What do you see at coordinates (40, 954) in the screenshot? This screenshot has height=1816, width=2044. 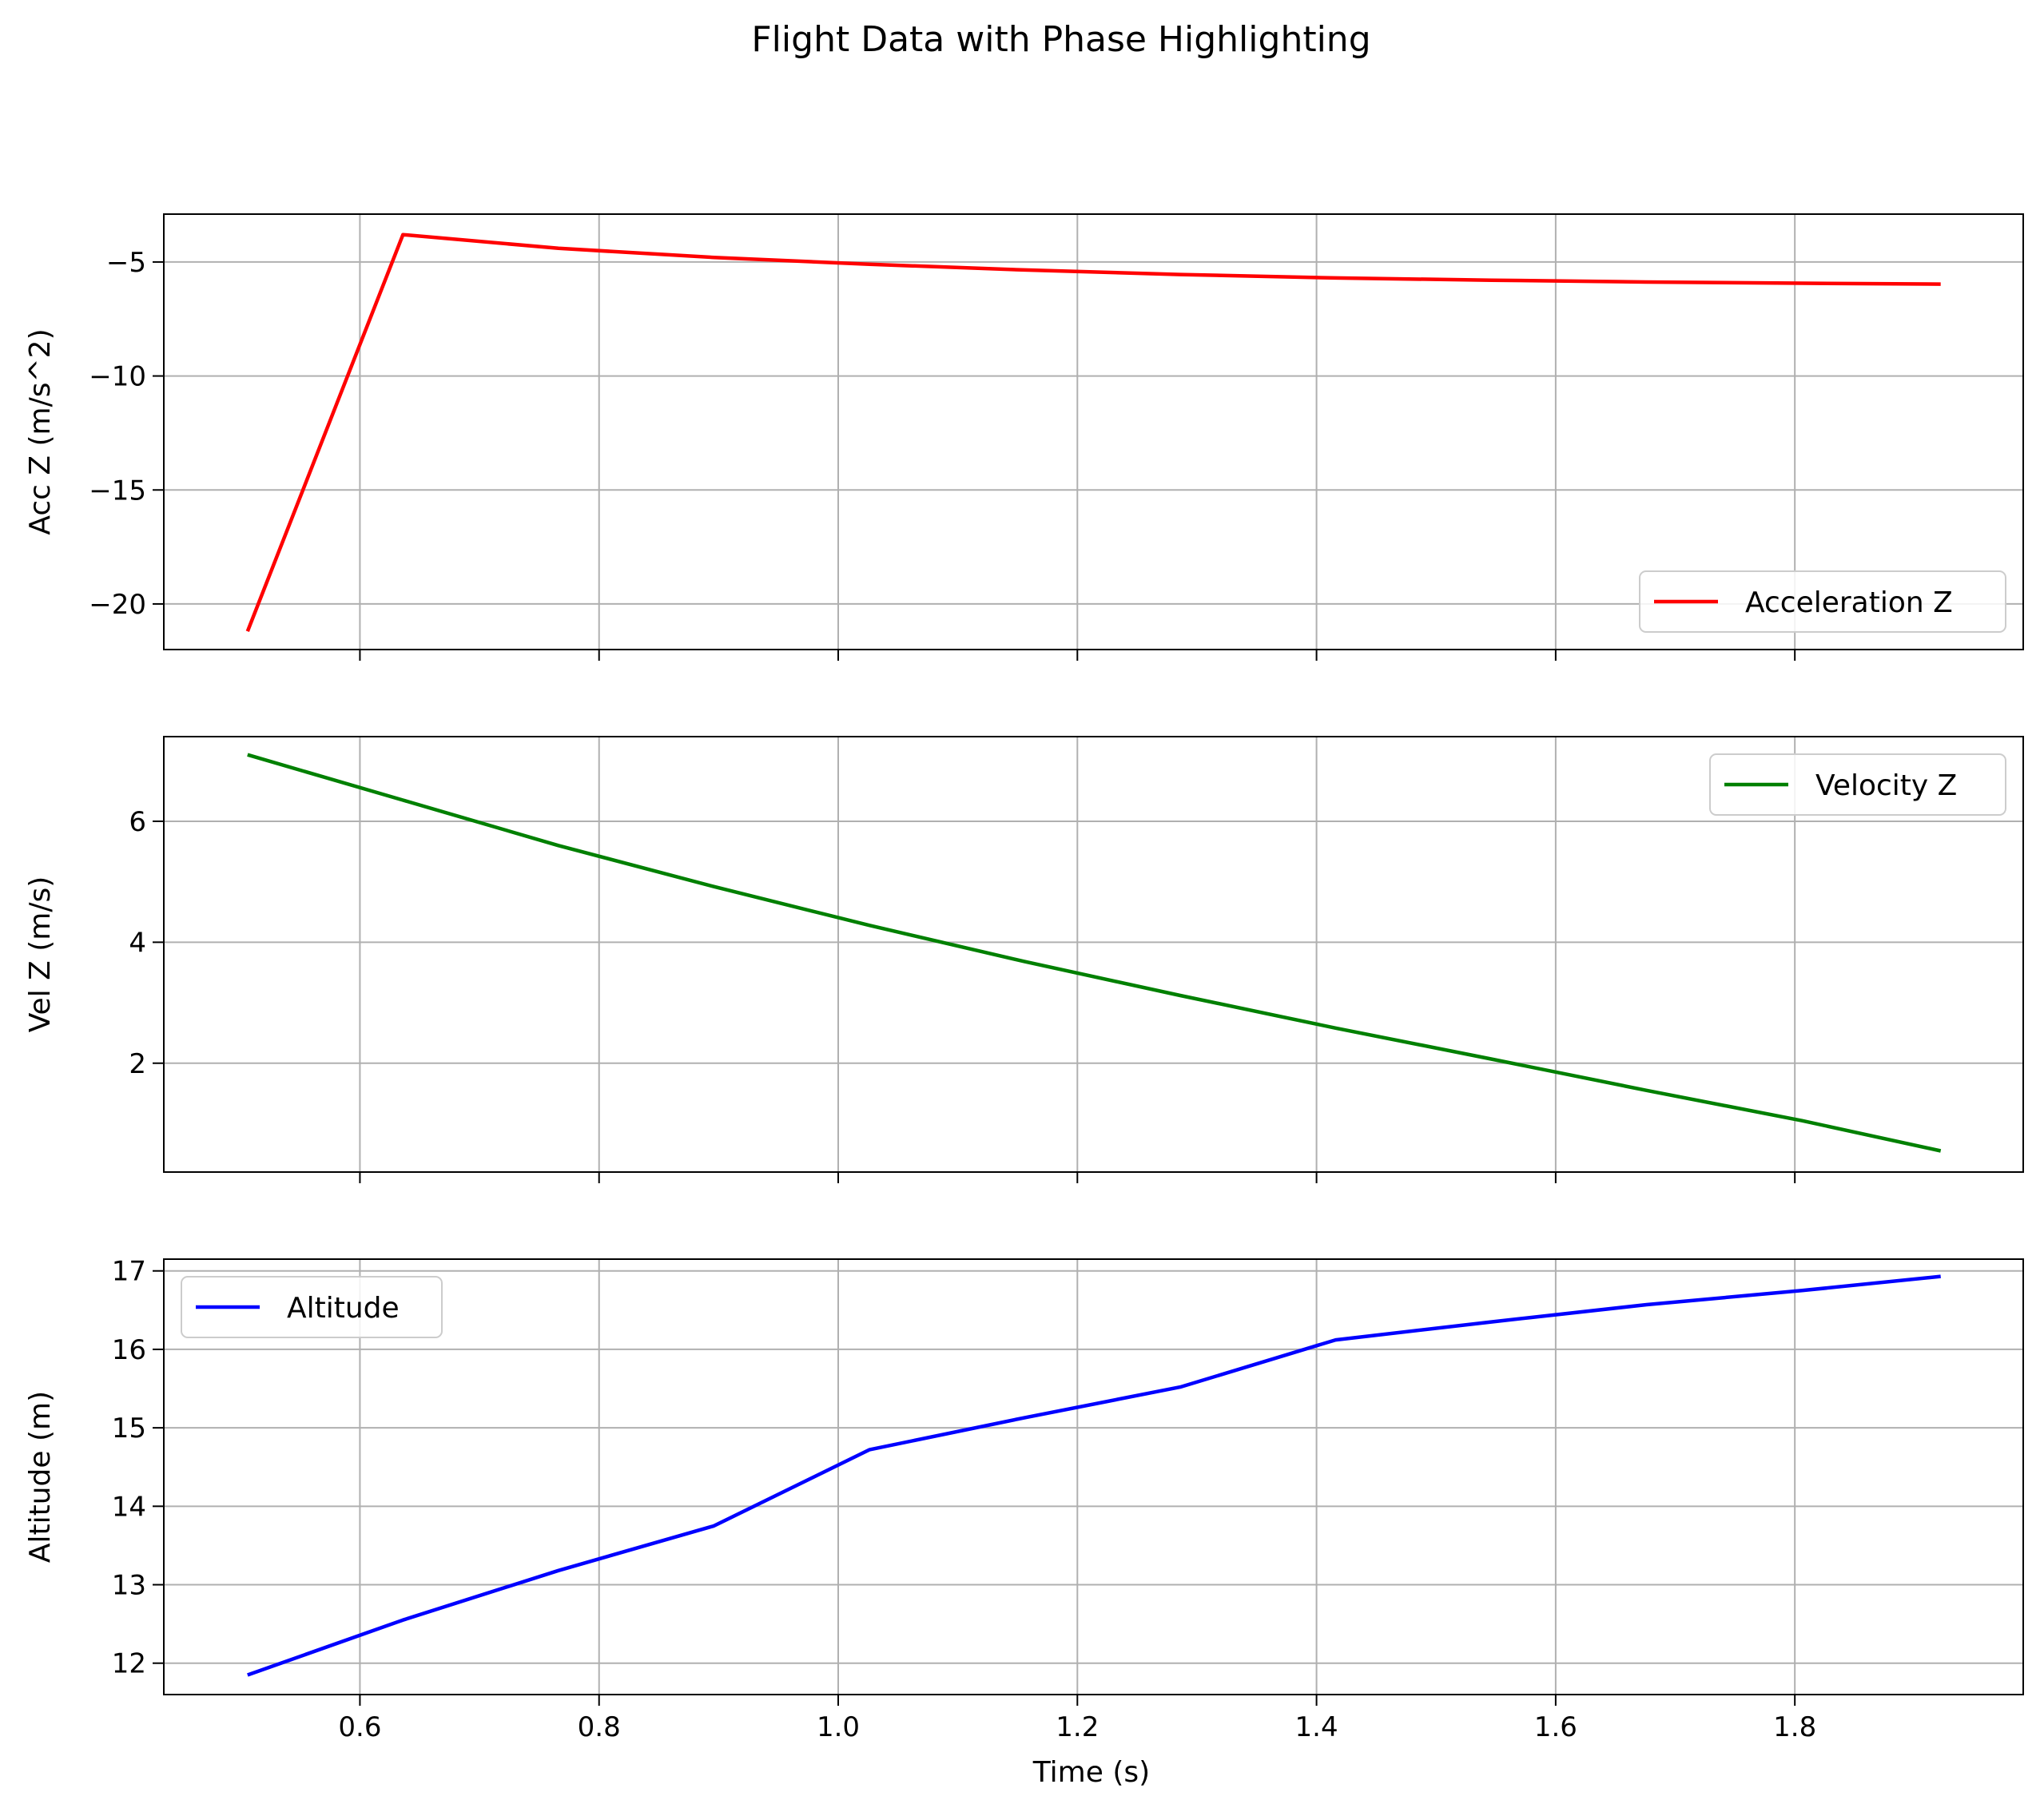 I see `y-axis-label: Vel Z (m/s)` at bounding box center [40, 954].